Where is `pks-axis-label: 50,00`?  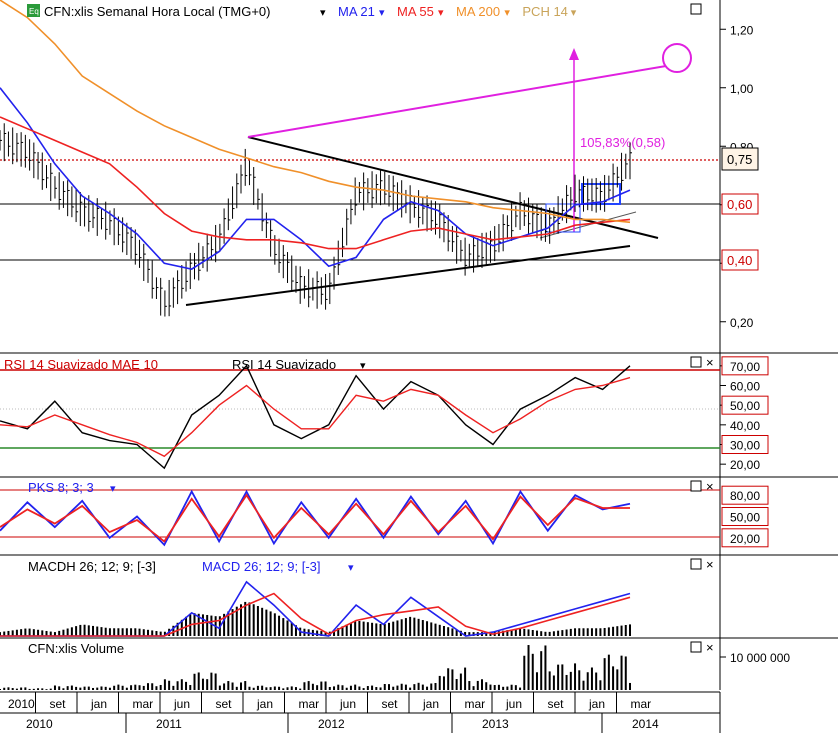 pks-axis-label: 50,00 is located at coordinates (745, 518).